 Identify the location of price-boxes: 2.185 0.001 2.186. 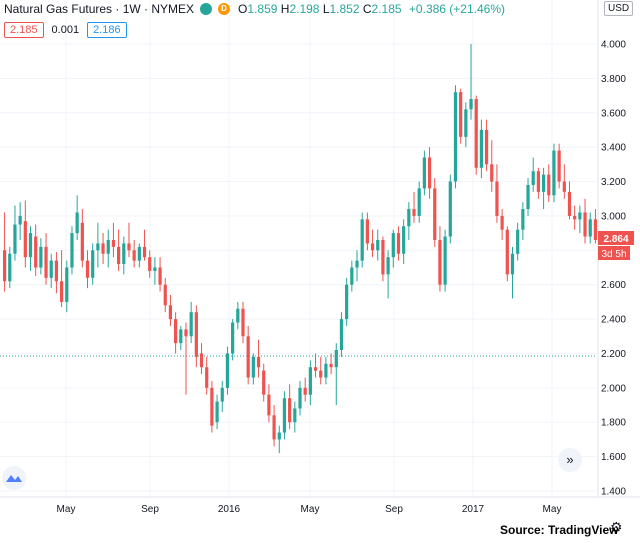
(65, 30).